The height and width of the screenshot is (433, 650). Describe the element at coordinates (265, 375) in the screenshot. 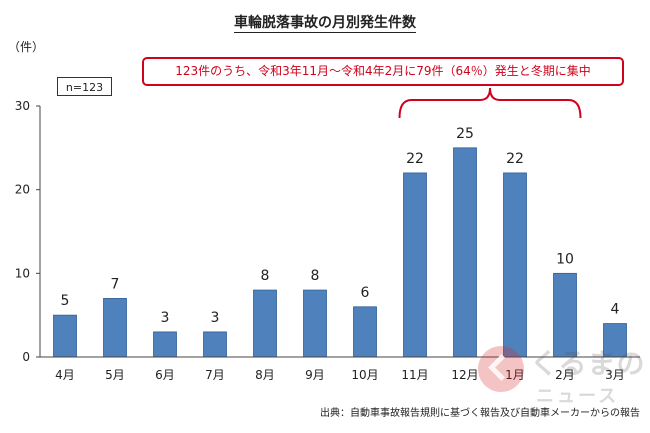

I see `x-category-label: 8月` at that location.